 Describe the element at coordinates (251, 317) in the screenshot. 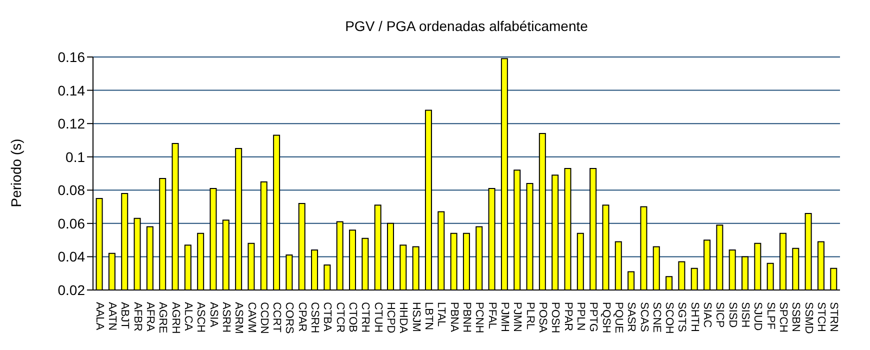

I see `x-tick-label: CAVM` at that location.